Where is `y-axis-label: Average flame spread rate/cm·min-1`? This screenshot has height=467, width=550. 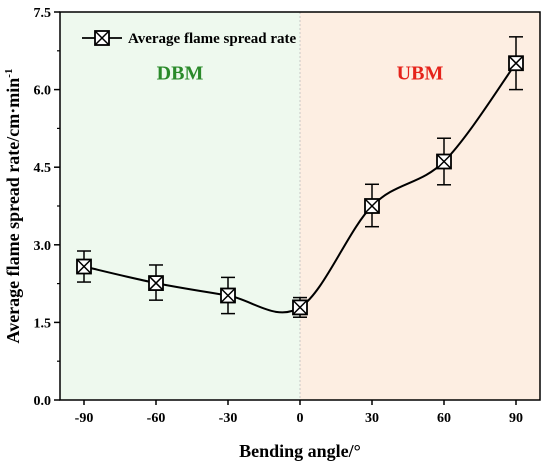
y-axis-label: Average flame spread rate/cm·min-1 is located at coordinates (13, 206).